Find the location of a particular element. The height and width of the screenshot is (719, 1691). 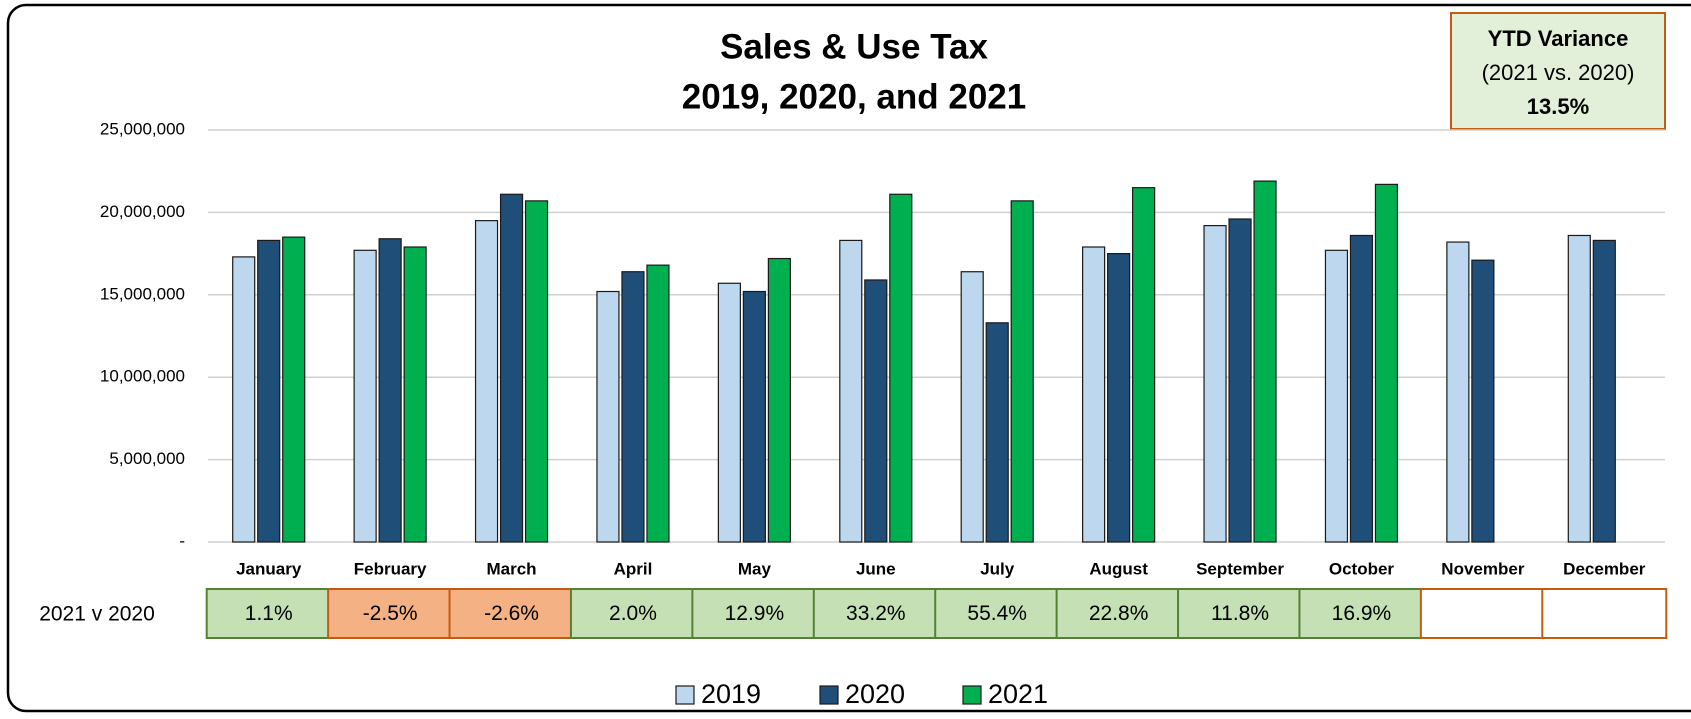

variance-label: 55.4% is located at coordinates (997, 613).